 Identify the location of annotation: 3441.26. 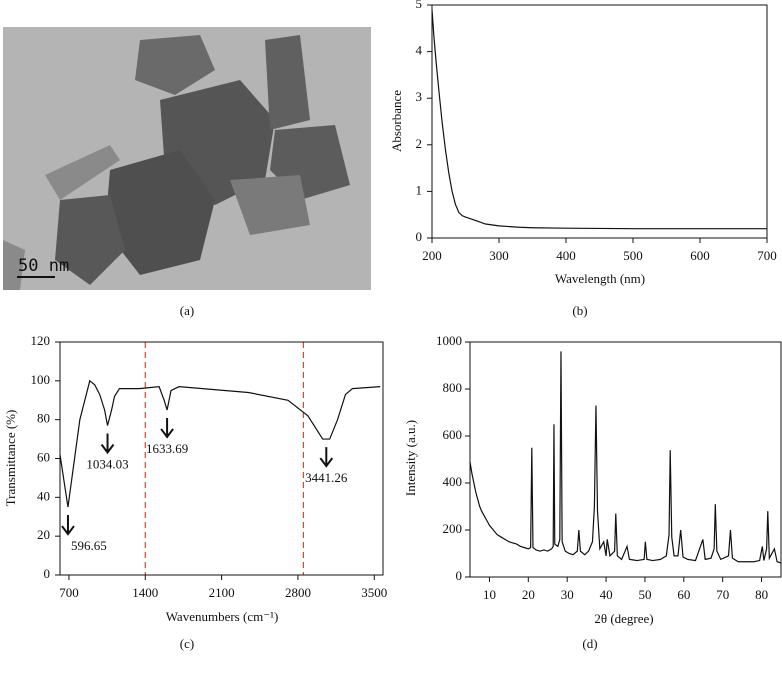
(326, 477).